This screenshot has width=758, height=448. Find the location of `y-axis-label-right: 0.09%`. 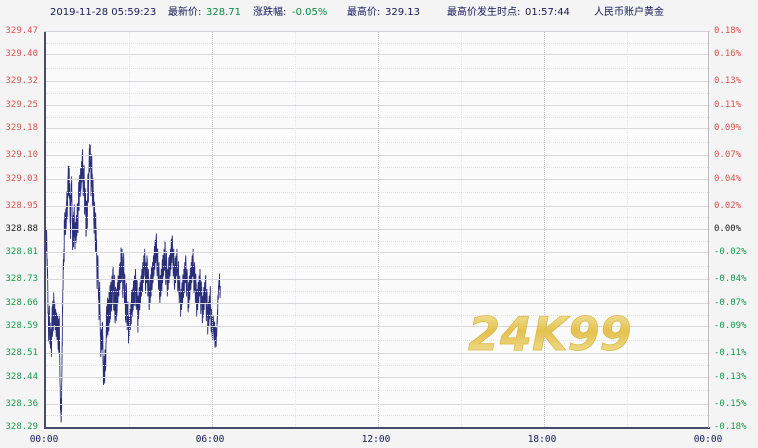

y-axis-label-right: 0.09% is located at coordinates (728, 128).